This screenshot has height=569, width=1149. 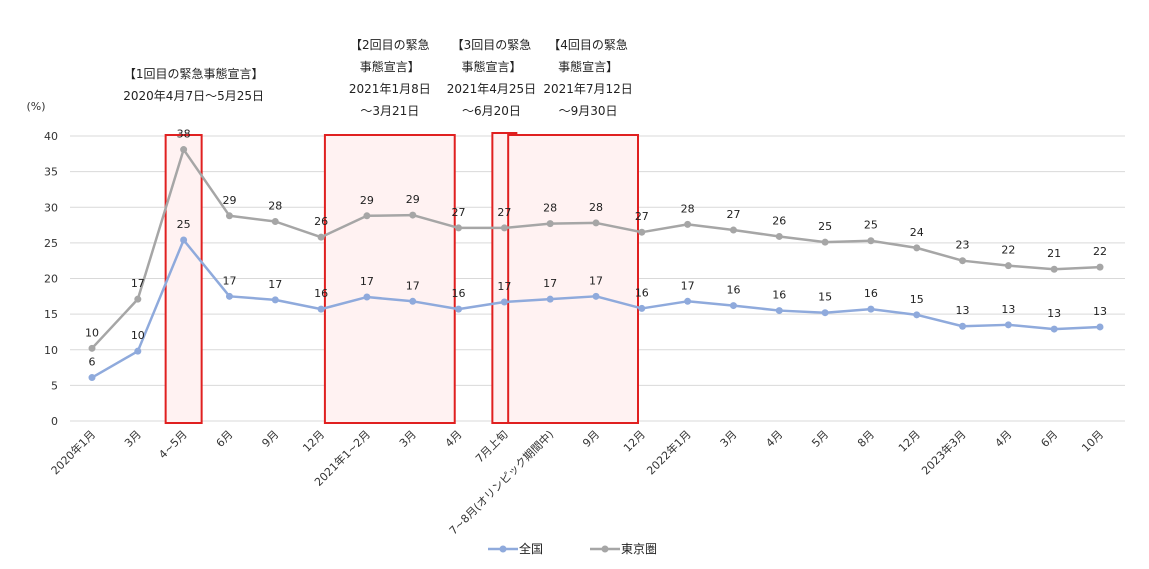 What do you see at coordinates (194, 73) in the screenshot?
I see `annotation-line: 【1回目の緊急事態宣言】` at bounding box center [194, 73].